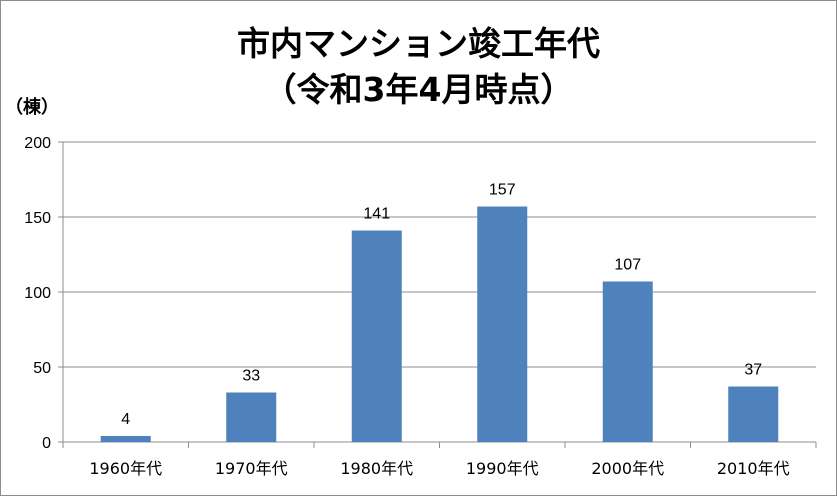  Describe the element at coordinates (251, 417) in the screenshot. I see `bar-1970年代` at that location.